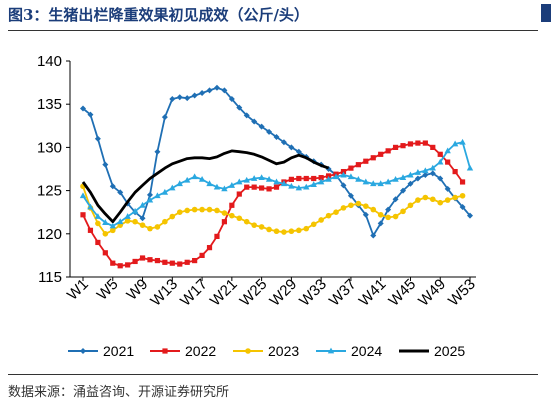  What do you see at coordinates (402, 293) in the screenshot?
I see `x-tick-label: W45` at bounding box center [402, 293].